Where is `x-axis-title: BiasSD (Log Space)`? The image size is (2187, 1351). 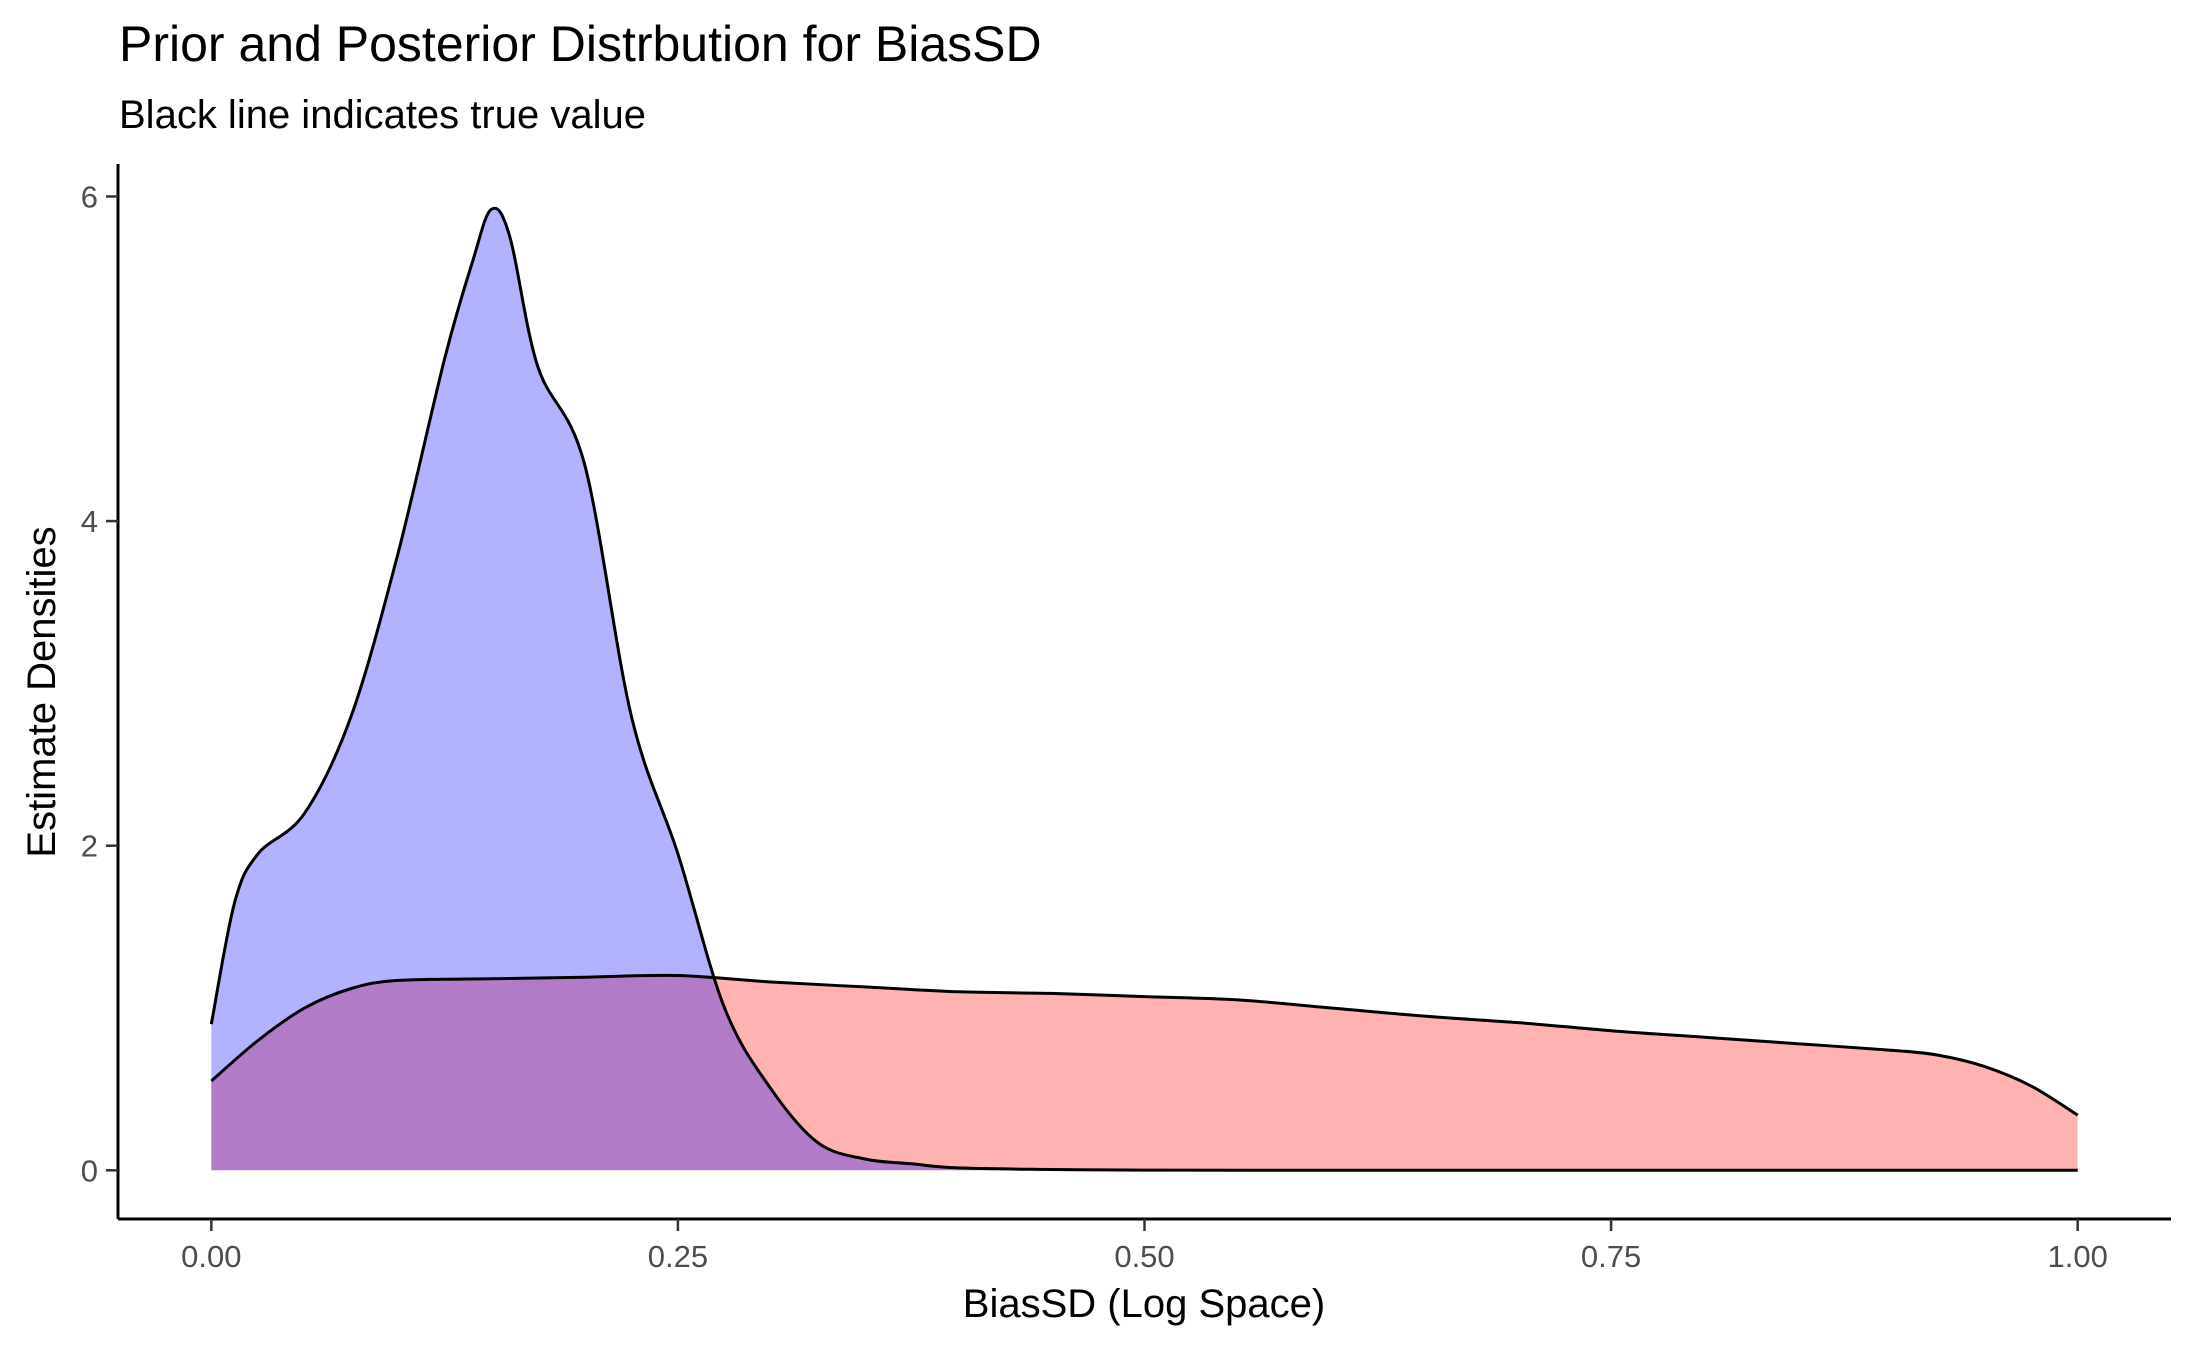 x-axis-title: BiasSD (Log Space) is located at coordinates (1144, 1304).